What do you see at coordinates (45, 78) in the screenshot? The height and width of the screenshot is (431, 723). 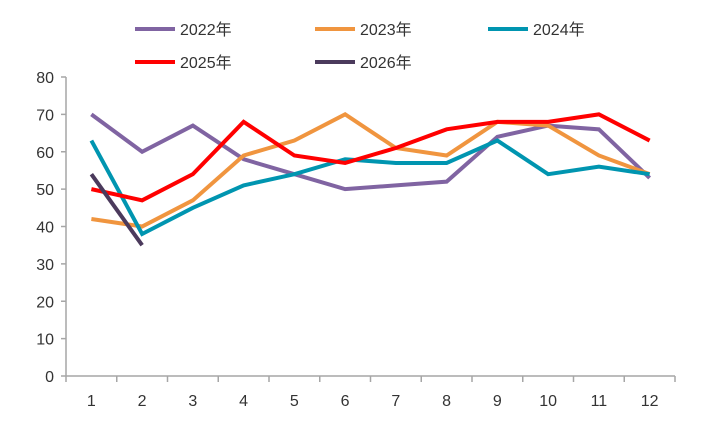 I see `y-tick-label: 80` at bounding box center [45, 78].